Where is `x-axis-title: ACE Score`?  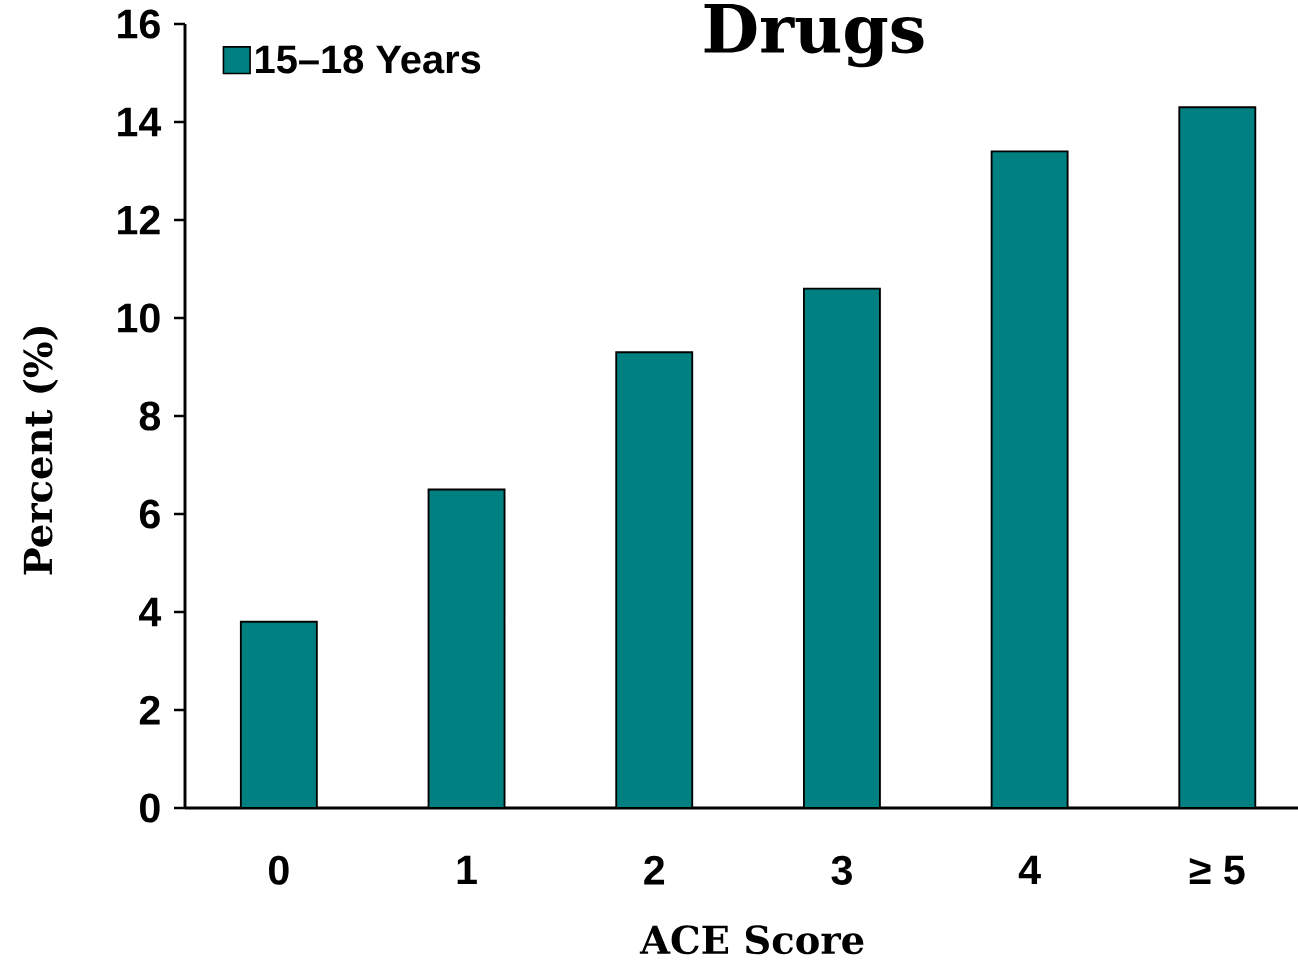 x-axis-title: ACE Score is located at coordinates (751, 940).